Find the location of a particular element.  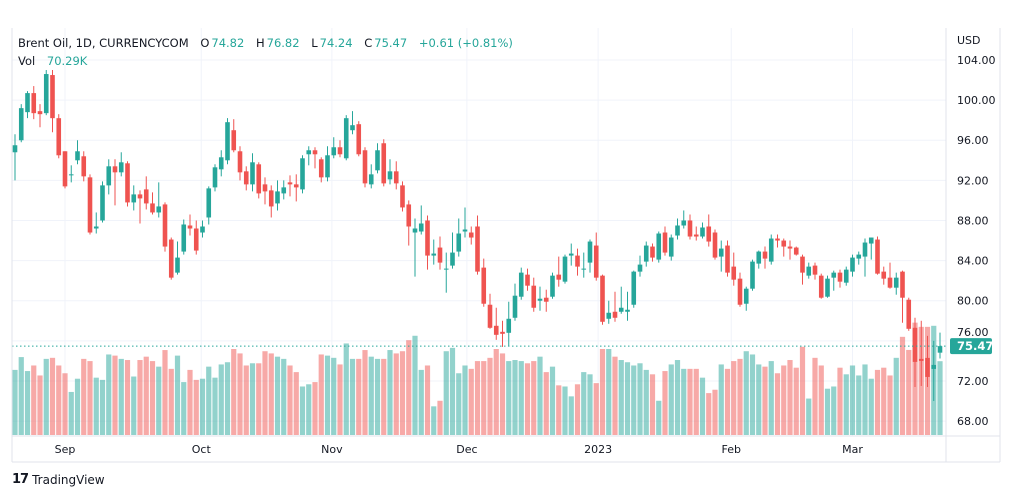

close-value: 75.47 is located at coordinates (391, 43).